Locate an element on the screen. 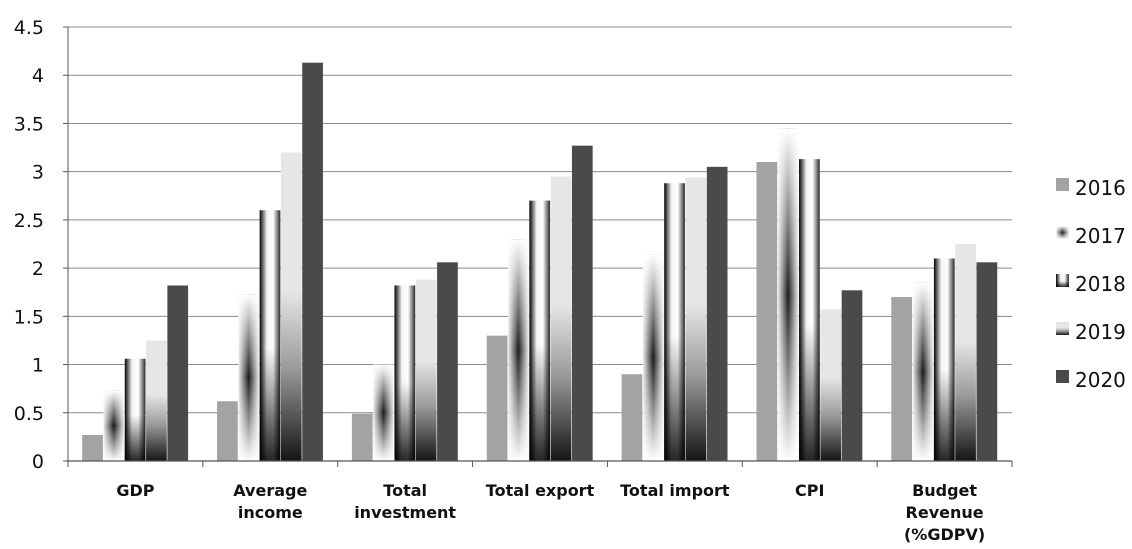  x-category-label: CPI is located at coordinates (809, 490).